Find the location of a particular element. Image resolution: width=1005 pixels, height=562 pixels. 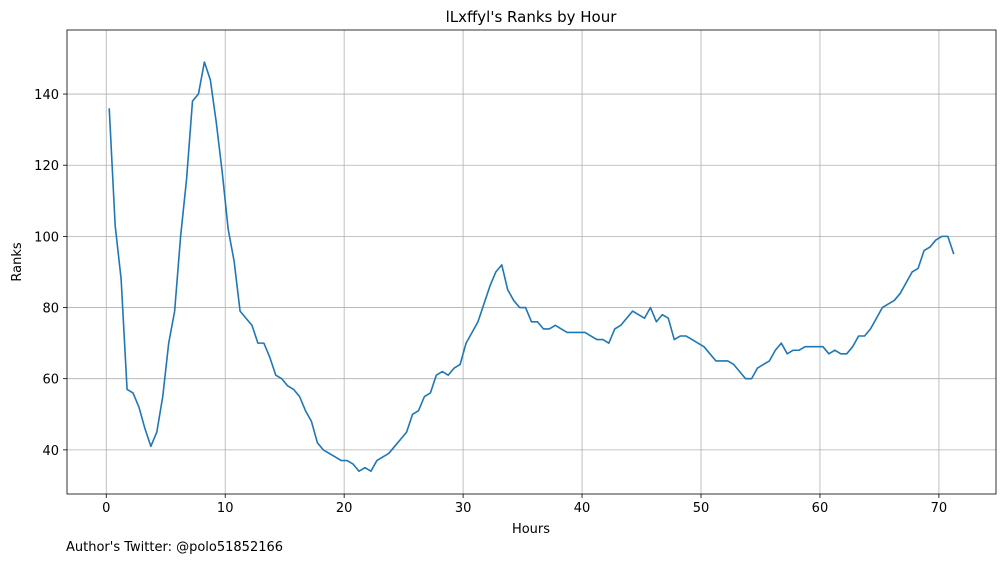

y-tick-label: 60 is located at coordinates (50, 380).